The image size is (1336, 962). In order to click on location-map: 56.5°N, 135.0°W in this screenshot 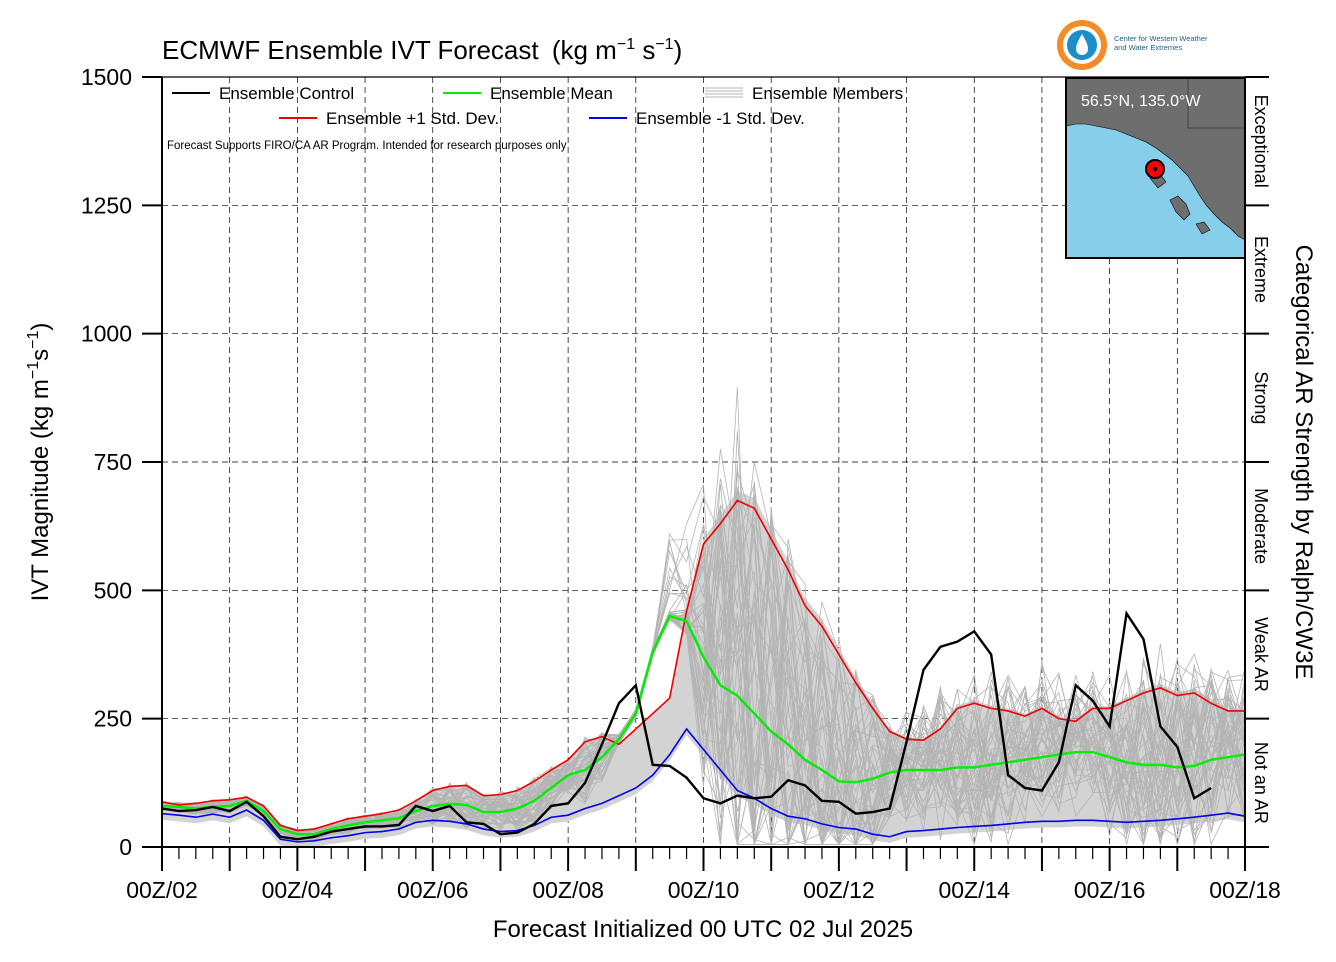, I will do `click(1155, 168)`.